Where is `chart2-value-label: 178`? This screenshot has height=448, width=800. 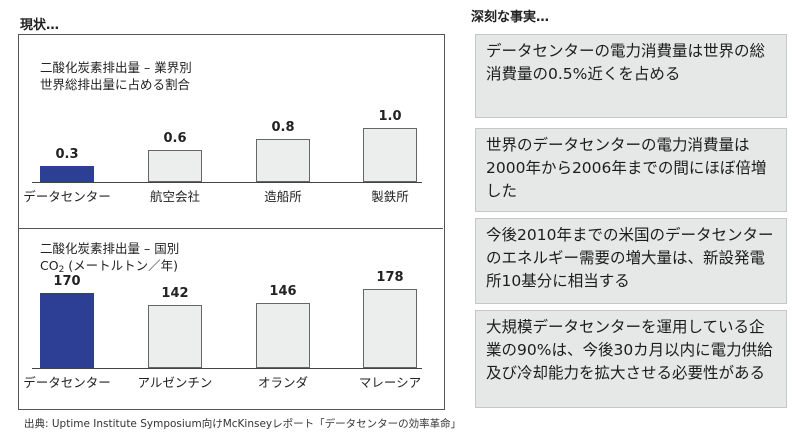
chart2-value-label: 178 is located at coordinates (390, 277).